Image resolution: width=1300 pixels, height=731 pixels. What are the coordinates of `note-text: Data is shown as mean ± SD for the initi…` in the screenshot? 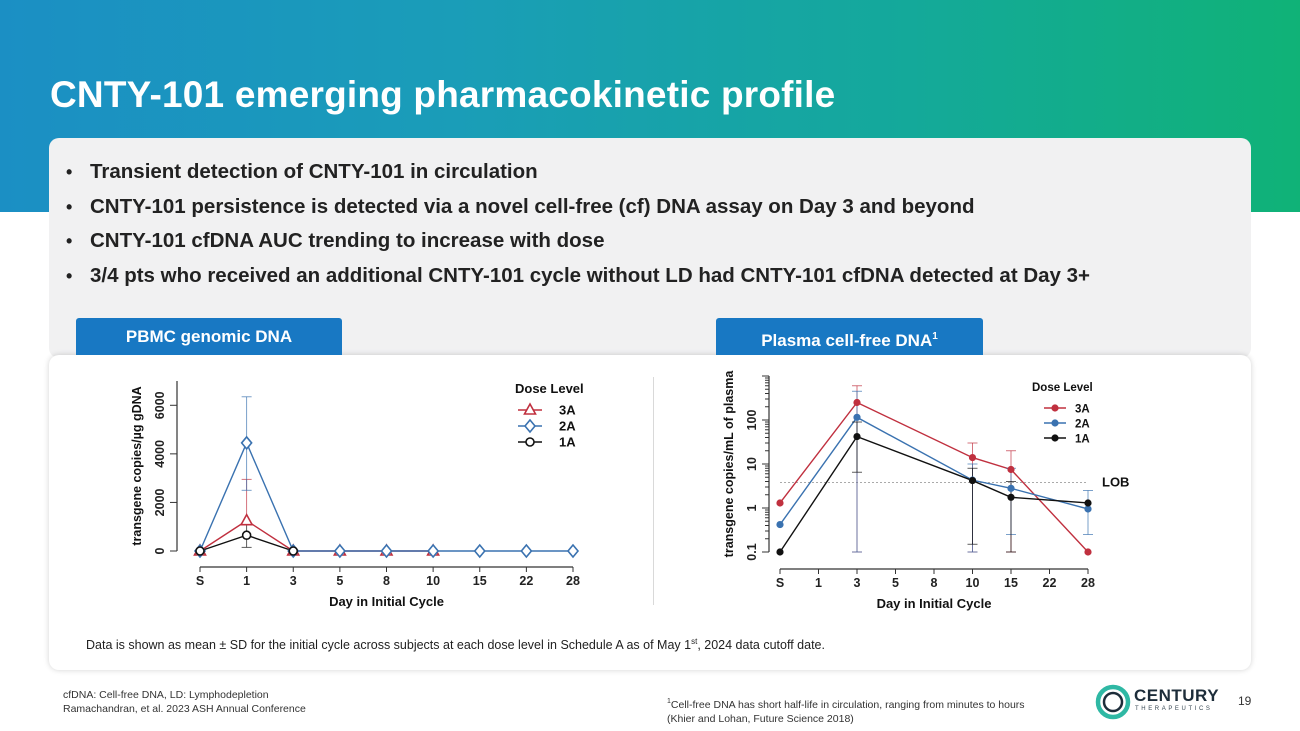 It's located at (389, 645).